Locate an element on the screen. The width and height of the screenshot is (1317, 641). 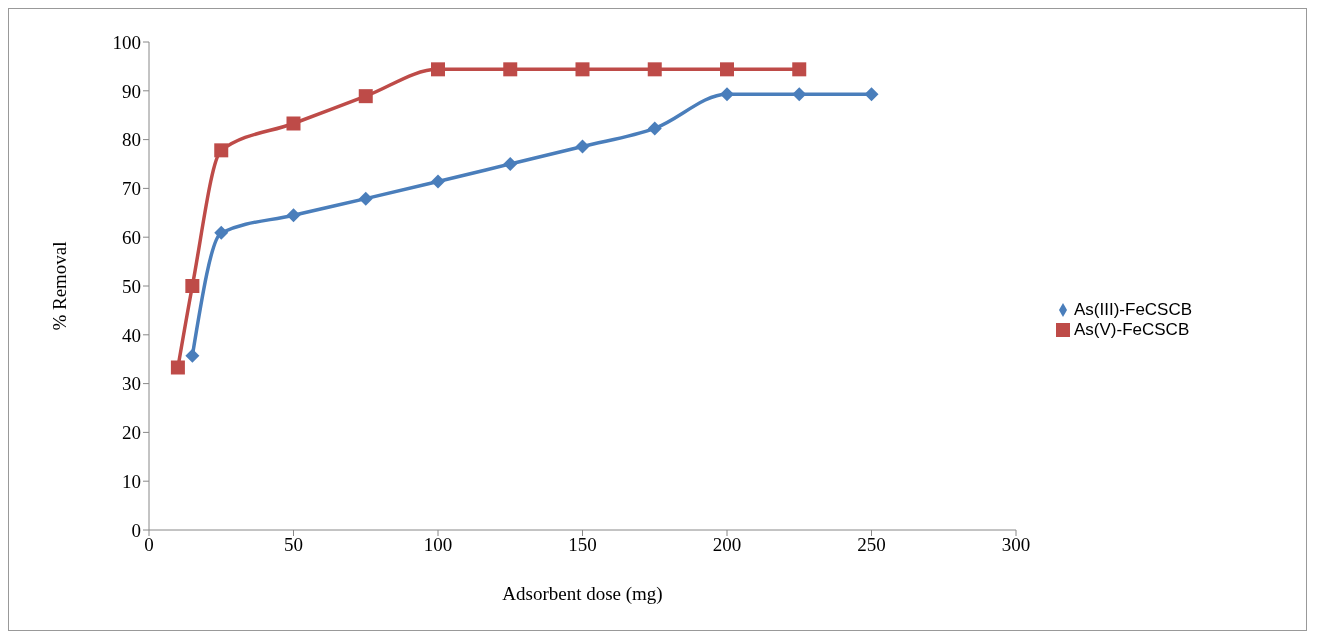
y-tick-label: 40 is located at coordinates (131, 335).